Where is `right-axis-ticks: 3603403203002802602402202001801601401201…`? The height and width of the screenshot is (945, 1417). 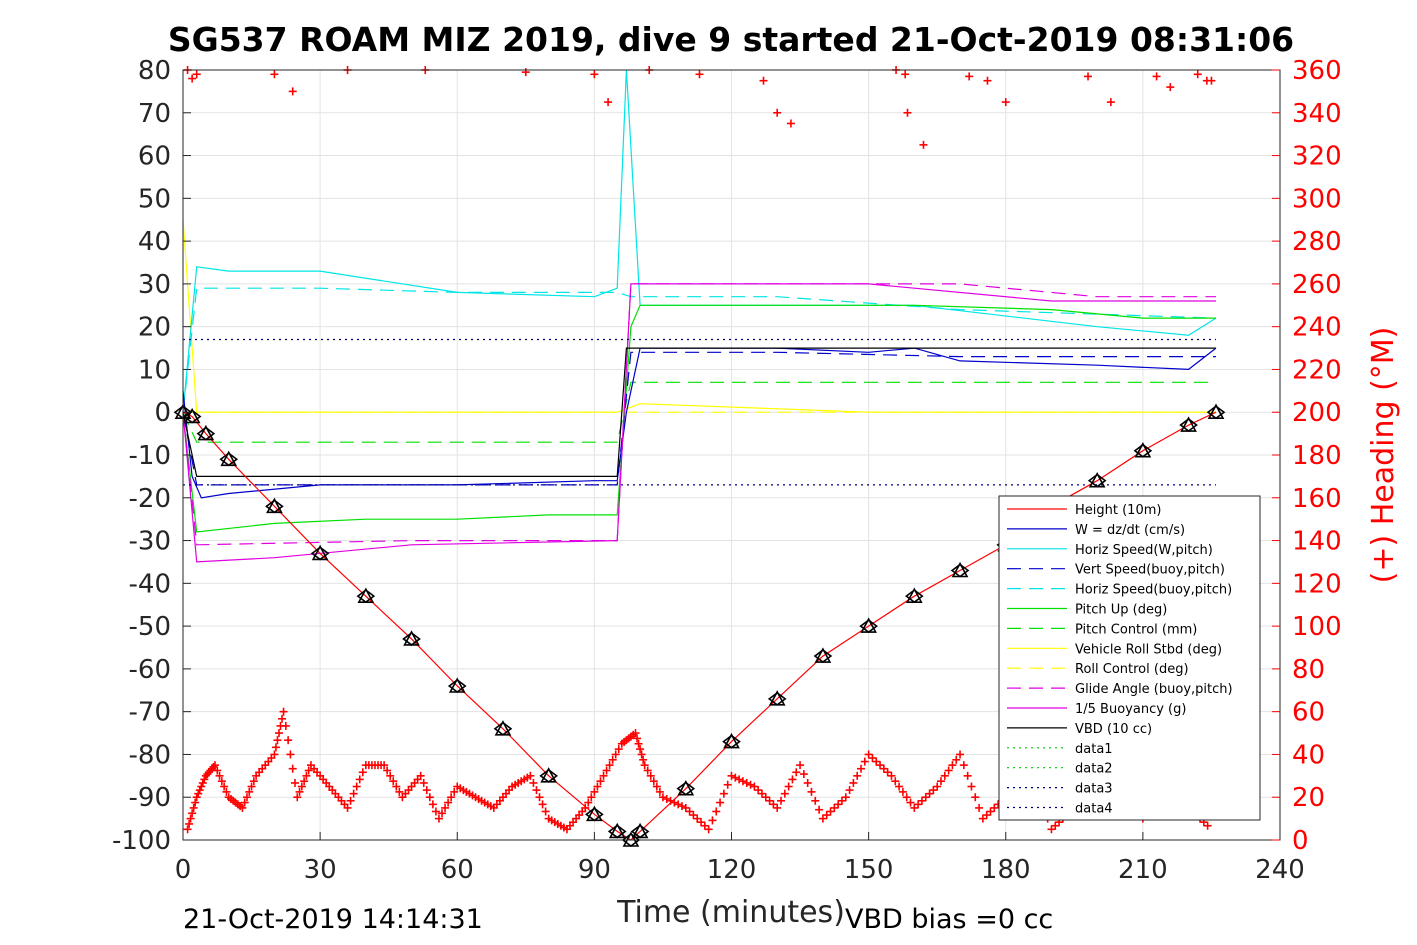 right-axis-ticks: 3603403203002802602402202001801601401201… is located at coordinates (1307, 456).